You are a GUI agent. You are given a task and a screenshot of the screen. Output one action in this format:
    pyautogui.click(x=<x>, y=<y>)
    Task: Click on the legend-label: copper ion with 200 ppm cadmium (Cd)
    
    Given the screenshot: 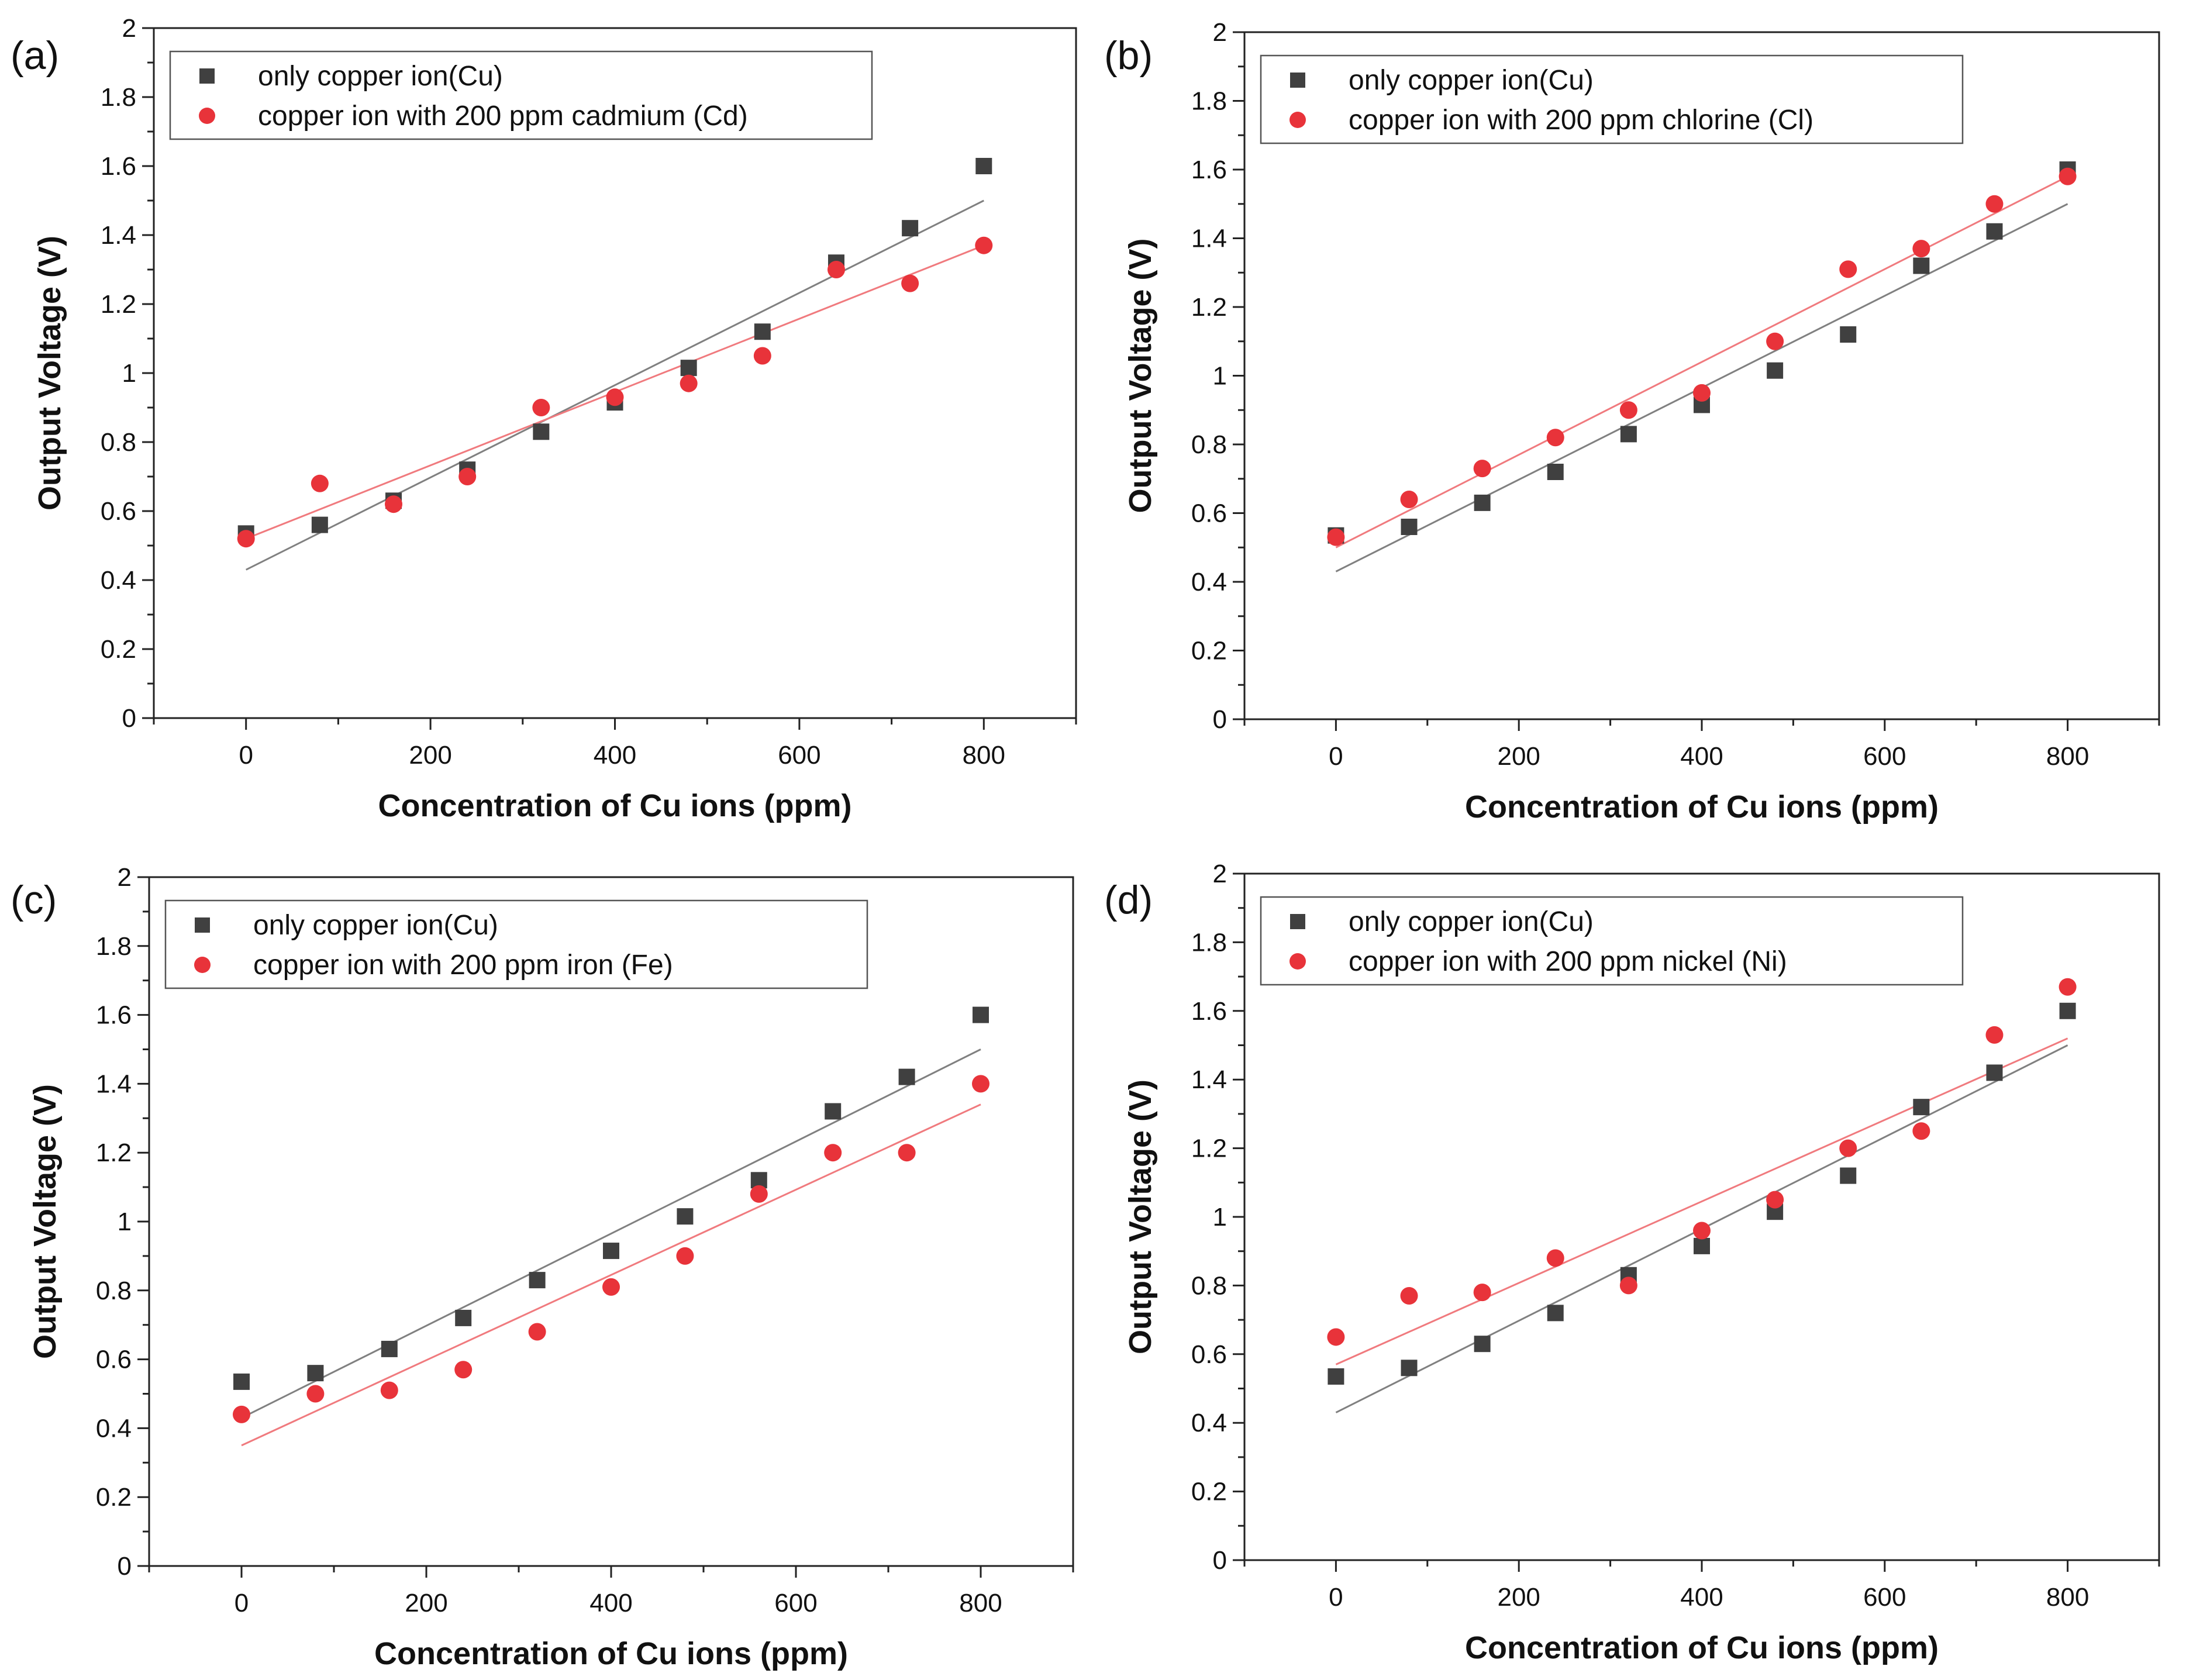 What is the action you would take?
    pyautogui.click(x=503, y=116)
    